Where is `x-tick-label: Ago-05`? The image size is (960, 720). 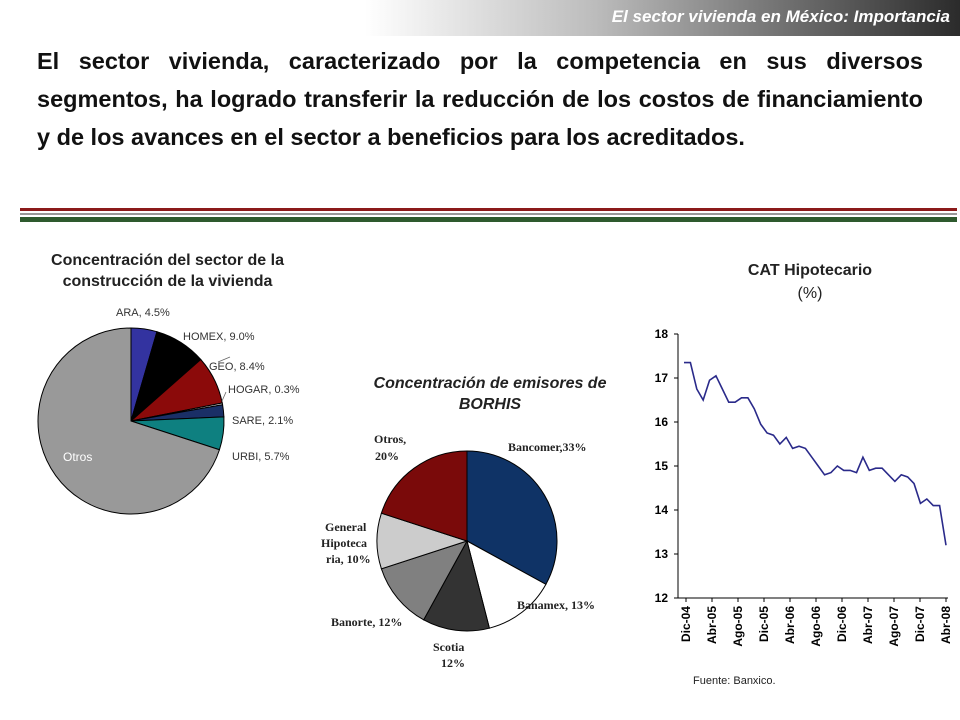
x-tick-label: Ago-05 is located at coordinates (738, 626).